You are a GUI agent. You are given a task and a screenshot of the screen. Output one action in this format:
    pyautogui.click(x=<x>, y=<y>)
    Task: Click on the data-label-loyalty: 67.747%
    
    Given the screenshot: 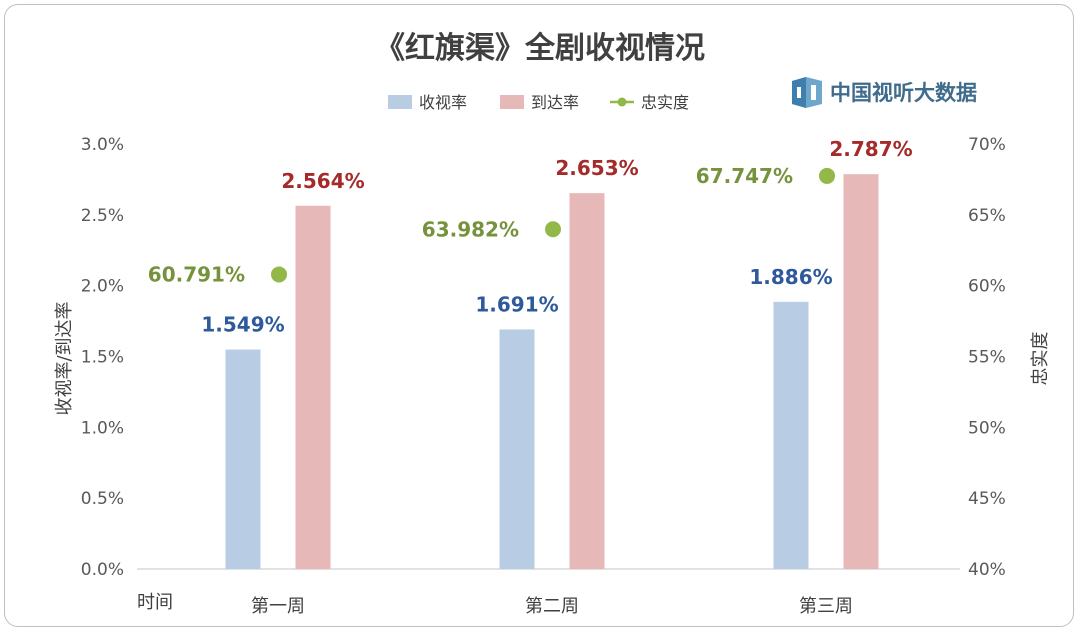 What is the action you would take?
    pyautogui.click(x=744, y=176)
    